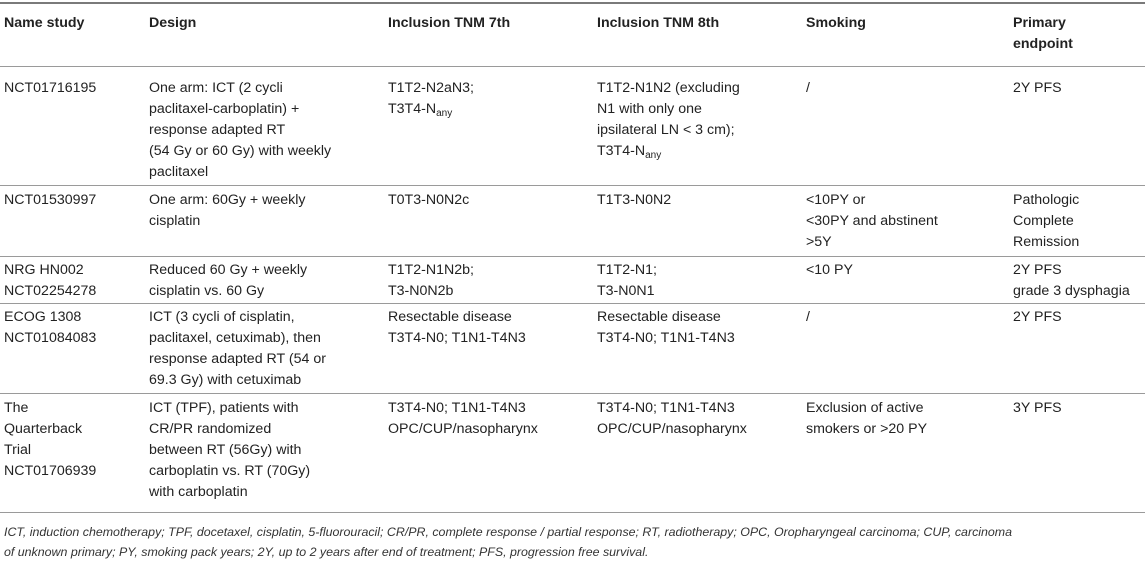 This screenshot has width=1145, height=562. I want to click on cell-design: ICT (3 cycli of cisplatin,, so click(222, 317).